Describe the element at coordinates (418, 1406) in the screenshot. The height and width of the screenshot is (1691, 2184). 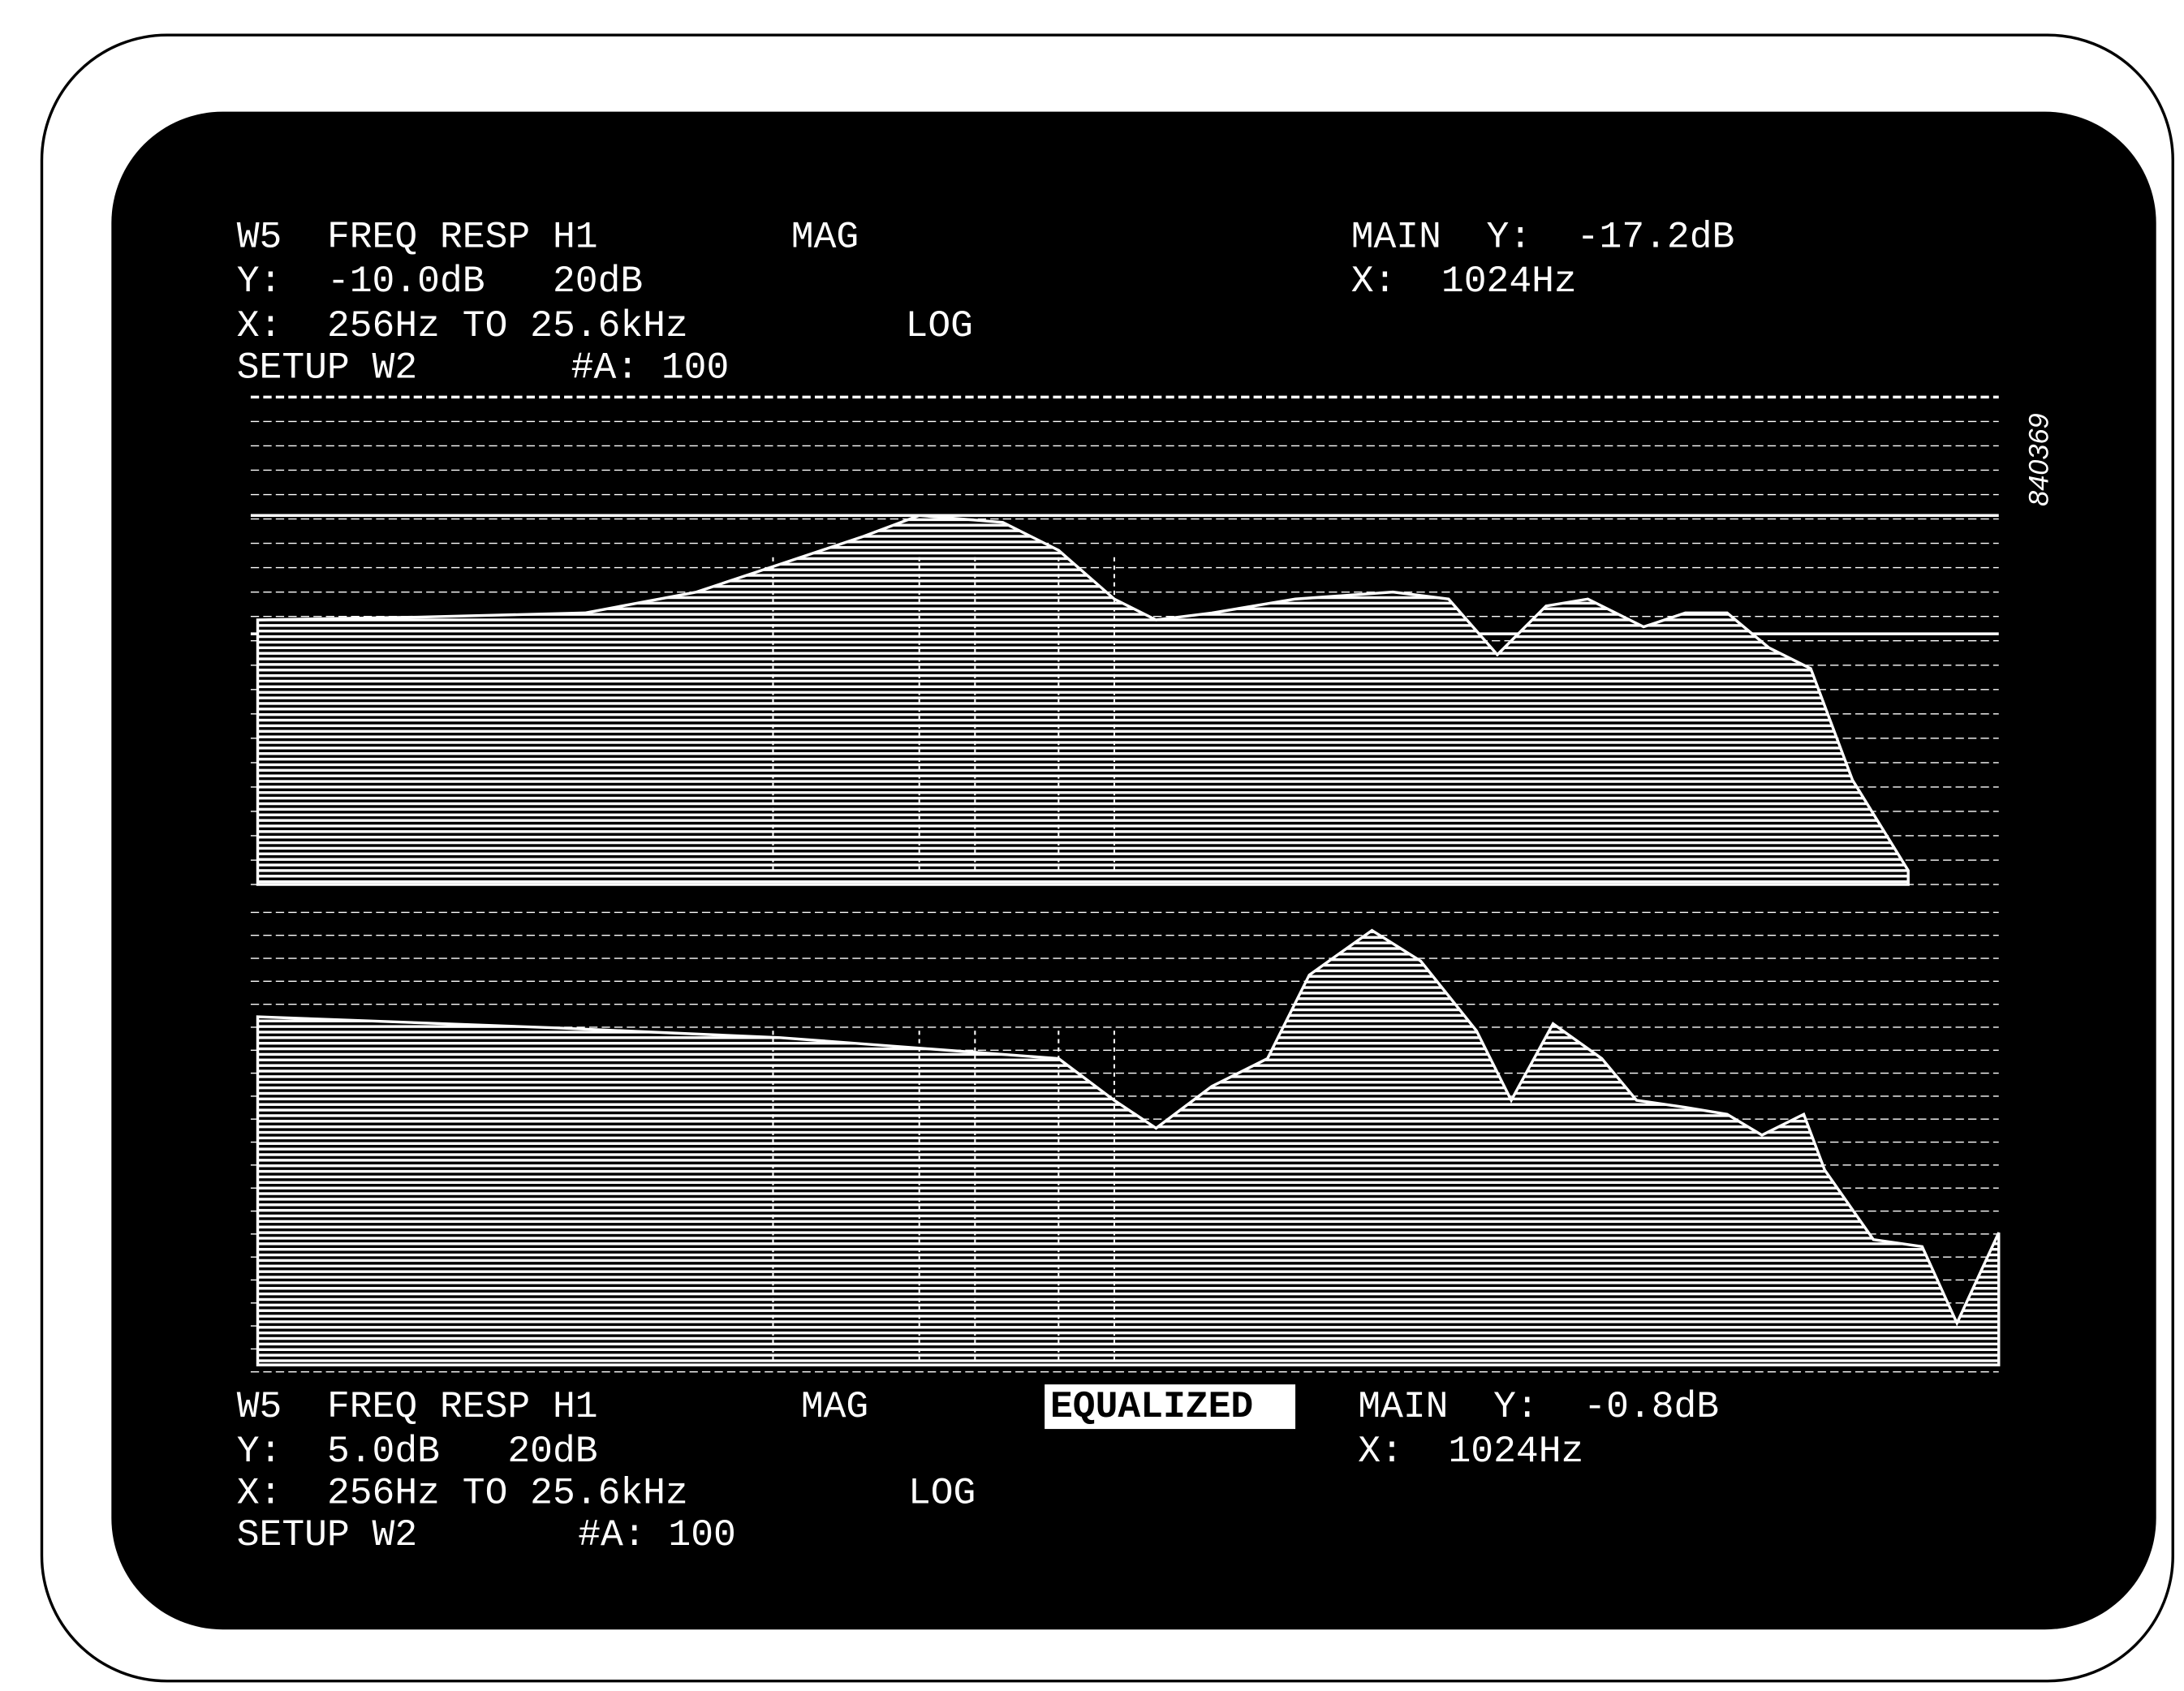
I see `bottom-title: W5 FREQ RESP H1` at that location.